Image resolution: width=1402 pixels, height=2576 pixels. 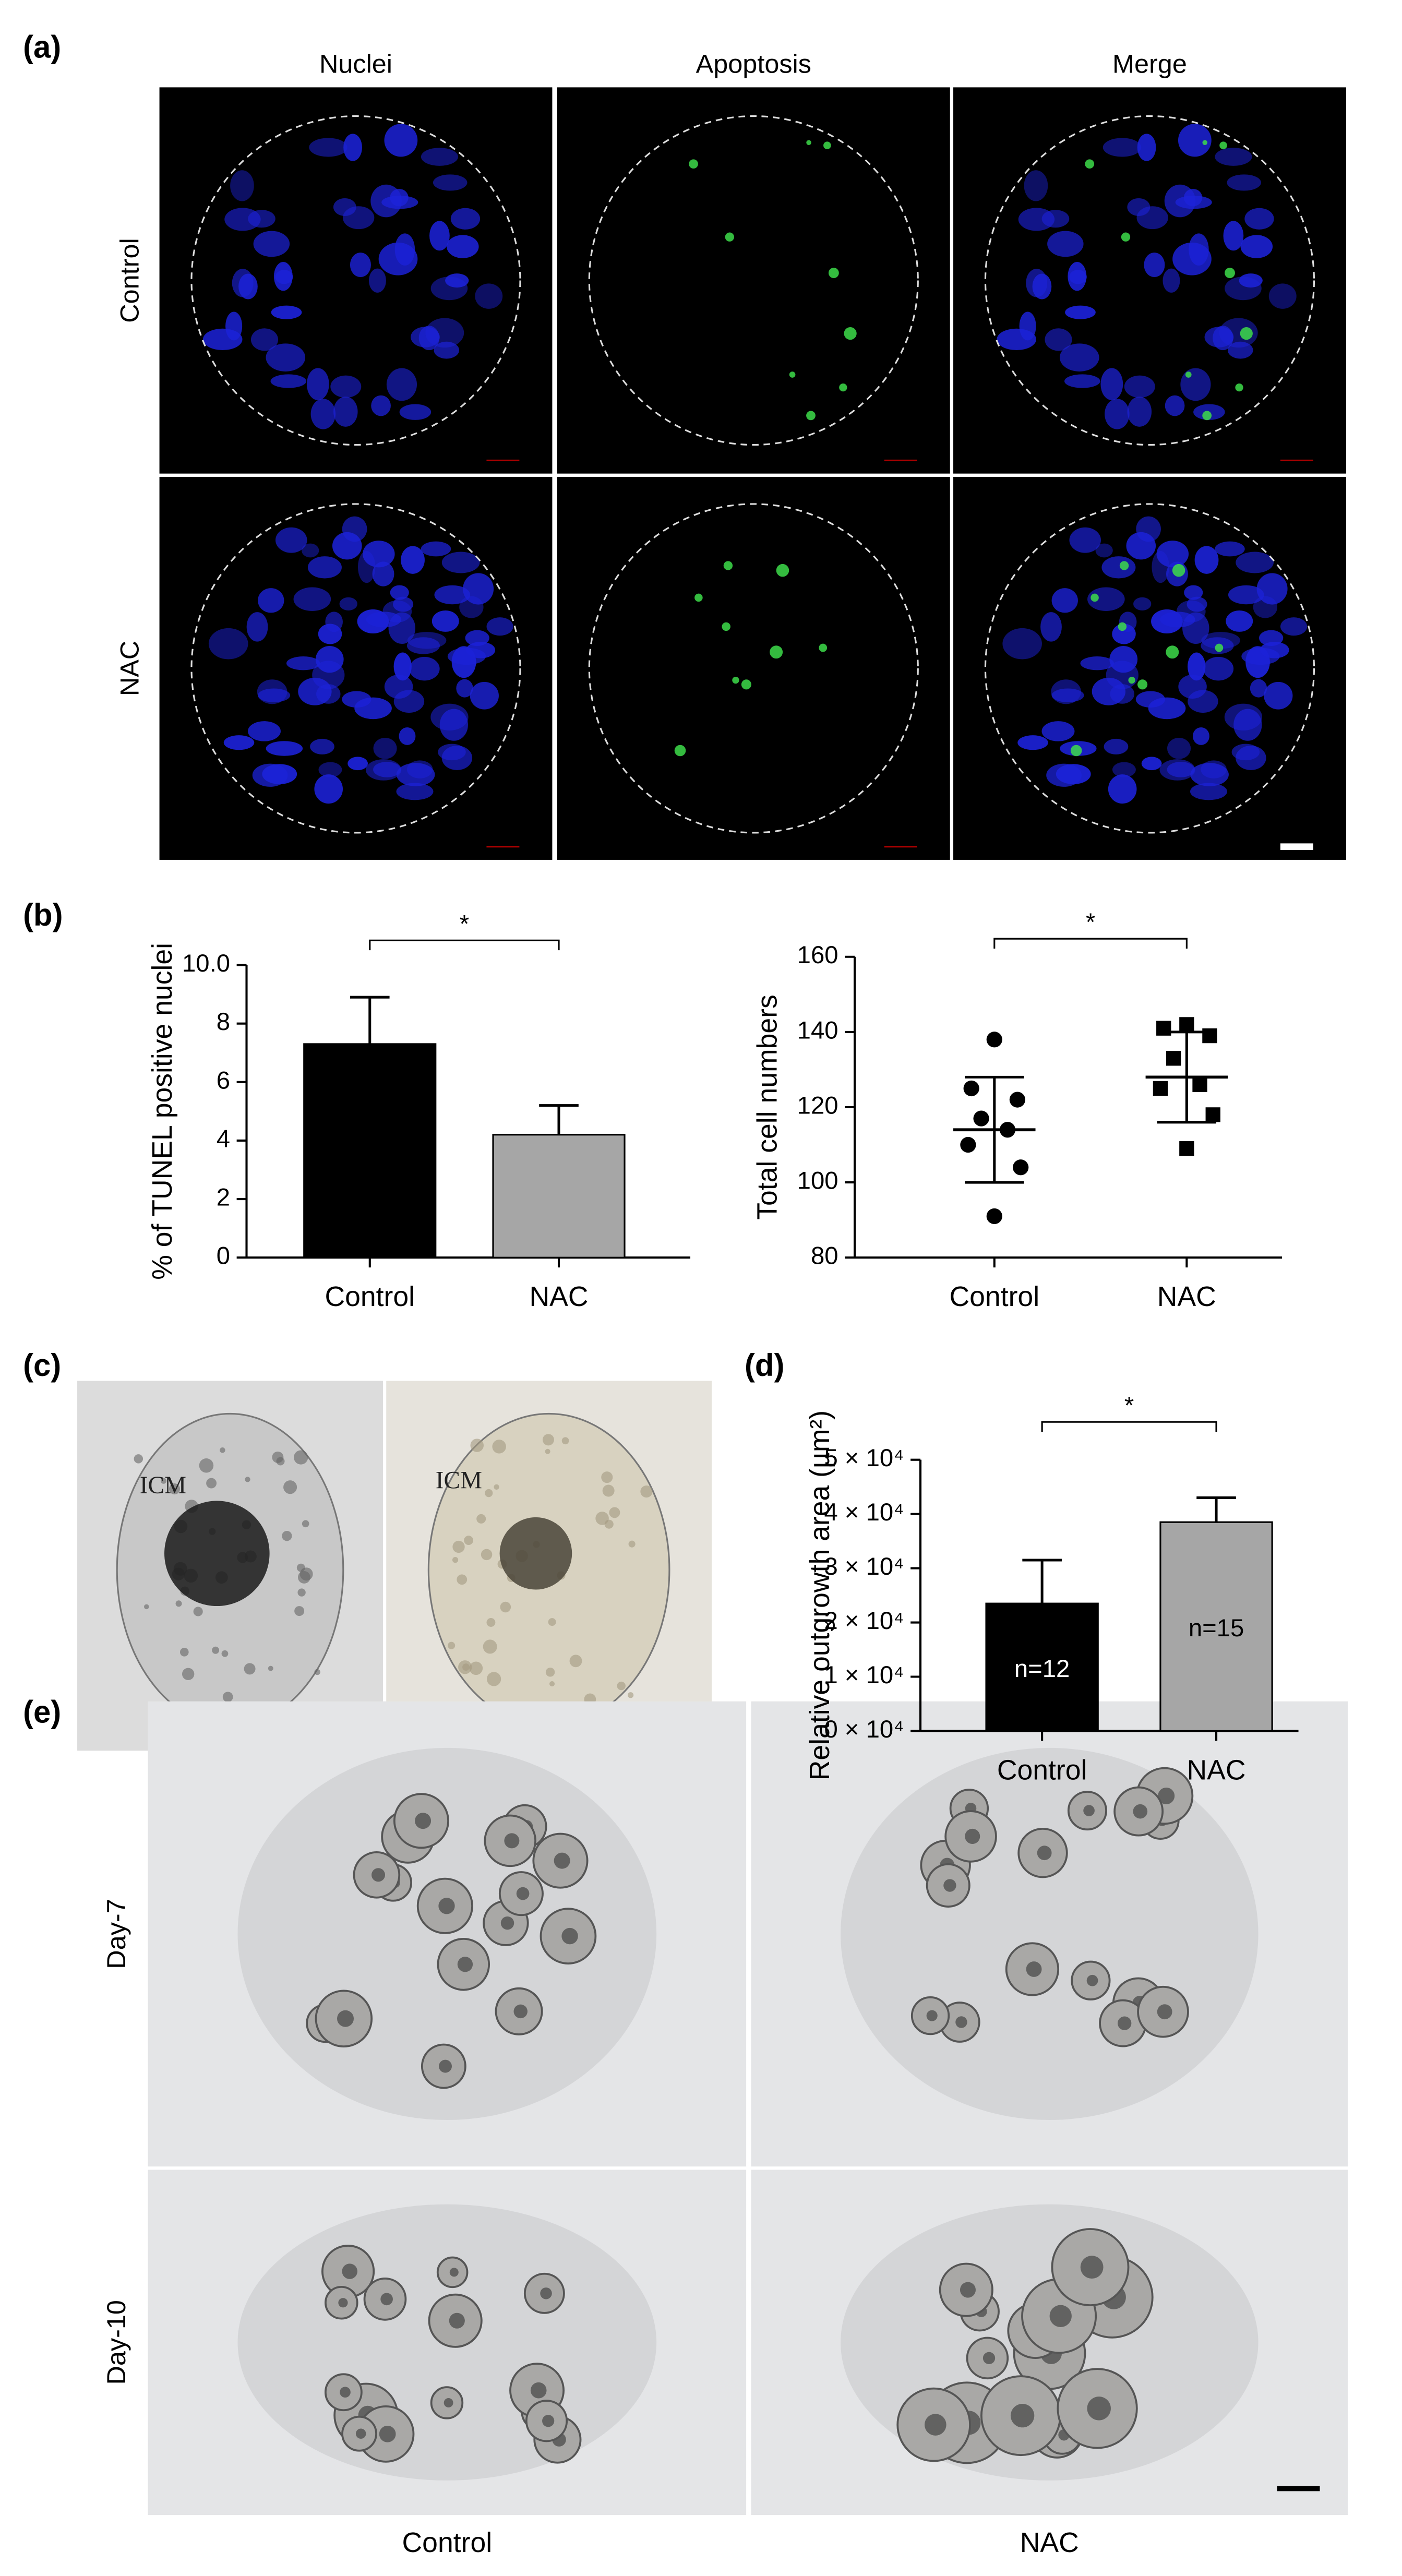 What do you see at coordinates (1129, 1405) in the screenshot?
I see `significance: *` at bounding box center [1129, 1405].